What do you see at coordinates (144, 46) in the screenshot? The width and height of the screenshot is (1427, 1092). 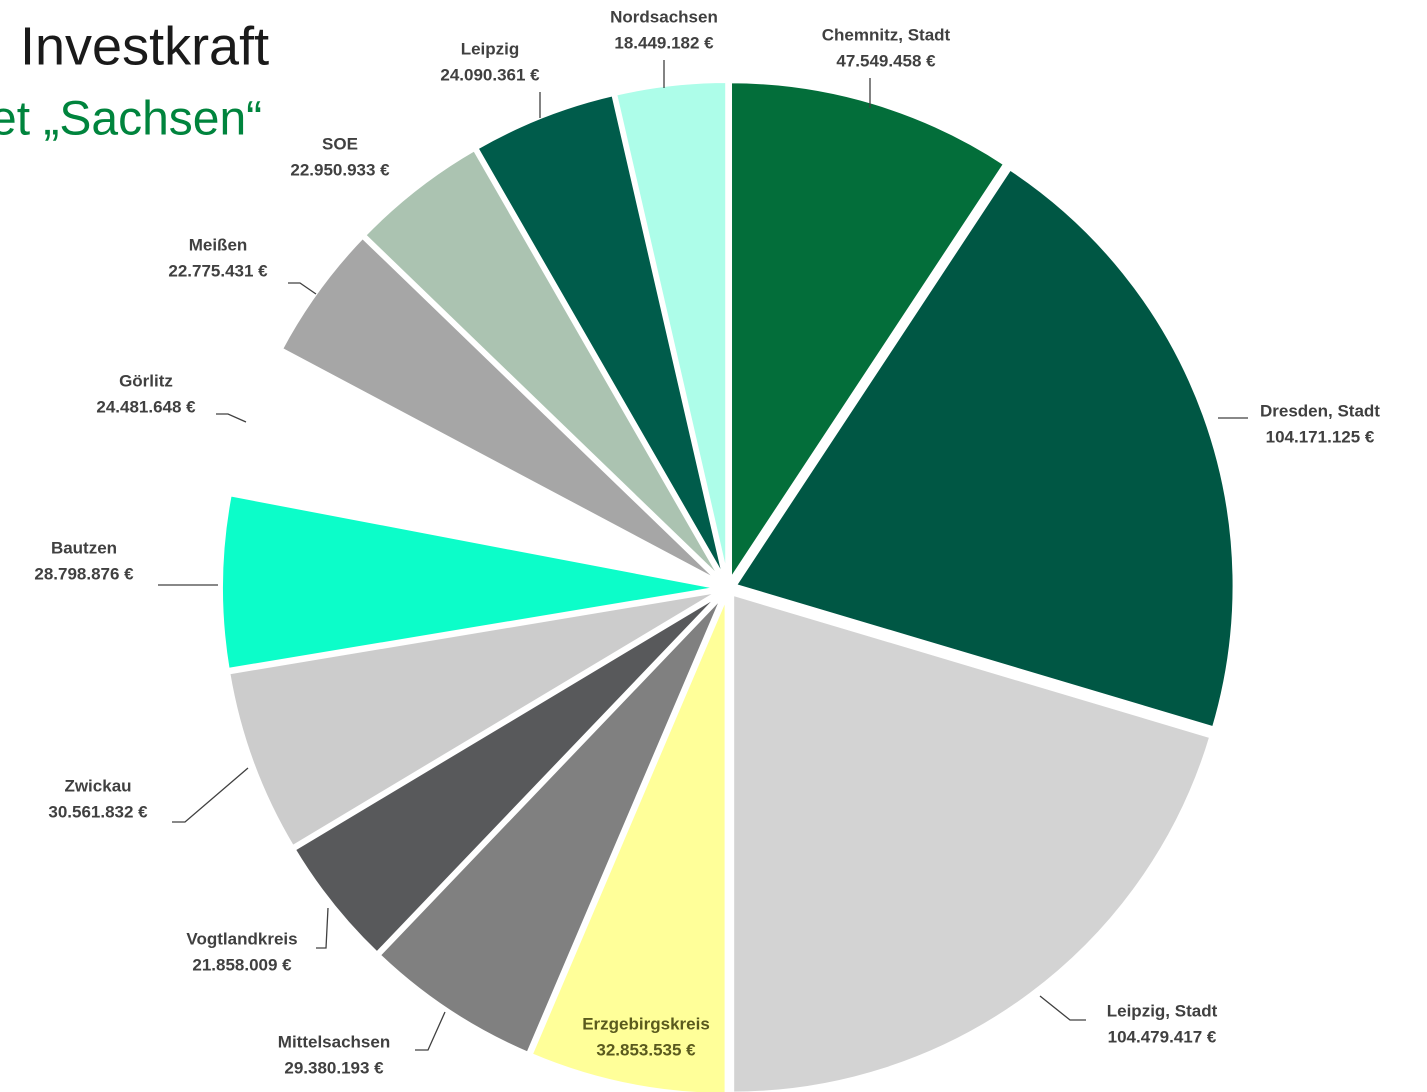 I see `chart-title: Investkraft` at bounding box center [144, 46].